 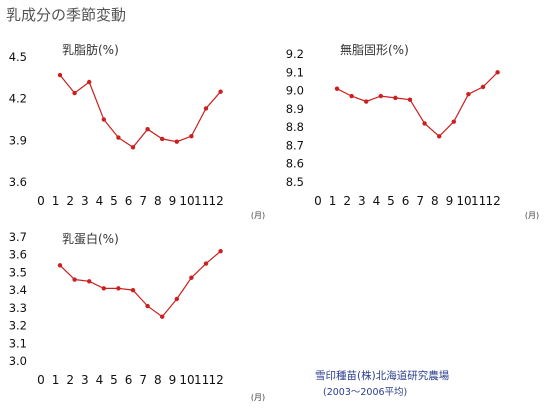 I want to click on chart-title: 無脂固形(%), so click(x=374, y=49).